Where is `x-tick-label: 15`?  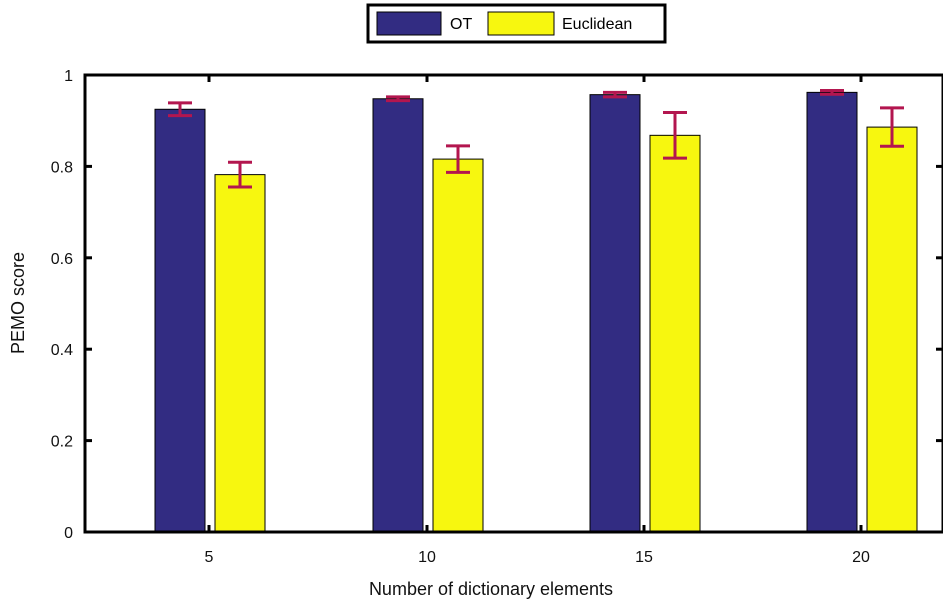
x-tick-label: 15 is located at coordinates (644, 557).